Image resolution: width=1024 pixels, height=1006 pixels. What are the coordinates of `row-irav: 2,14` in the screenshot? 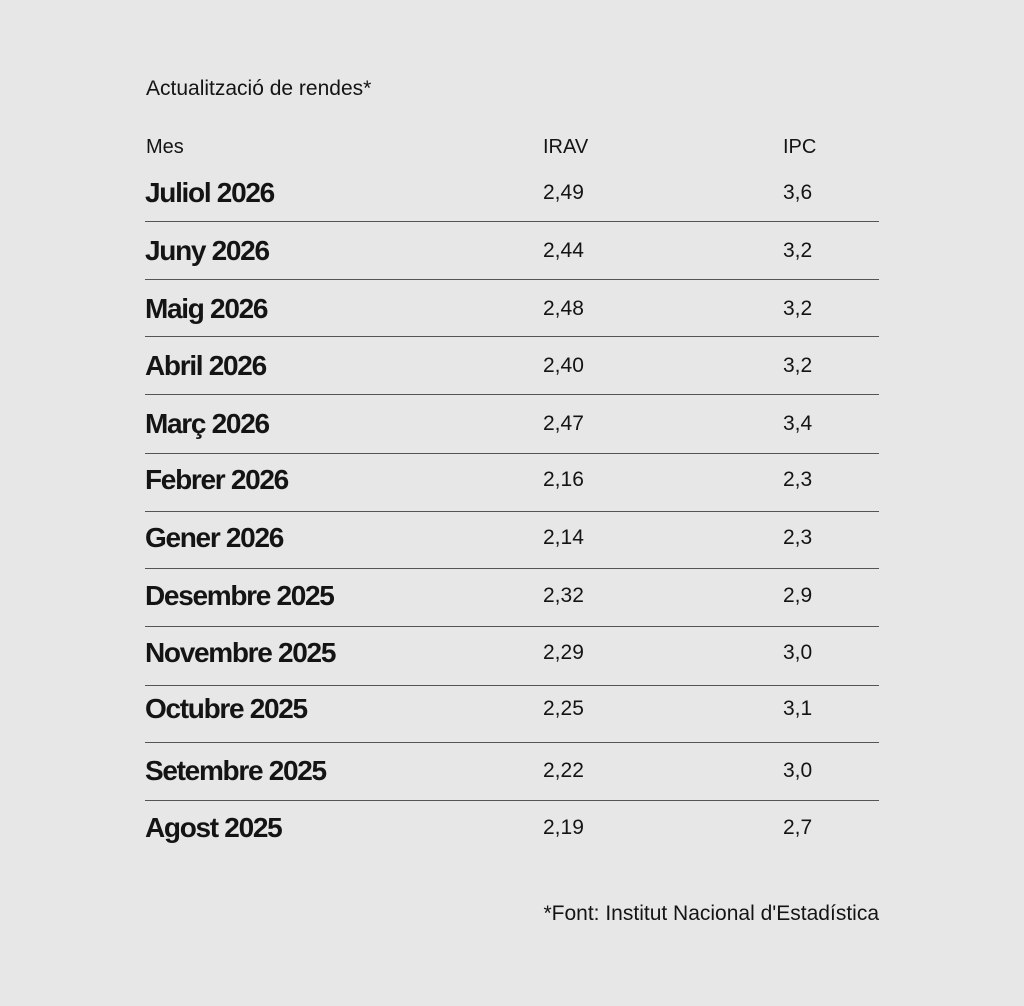 It's located at (563, 537).